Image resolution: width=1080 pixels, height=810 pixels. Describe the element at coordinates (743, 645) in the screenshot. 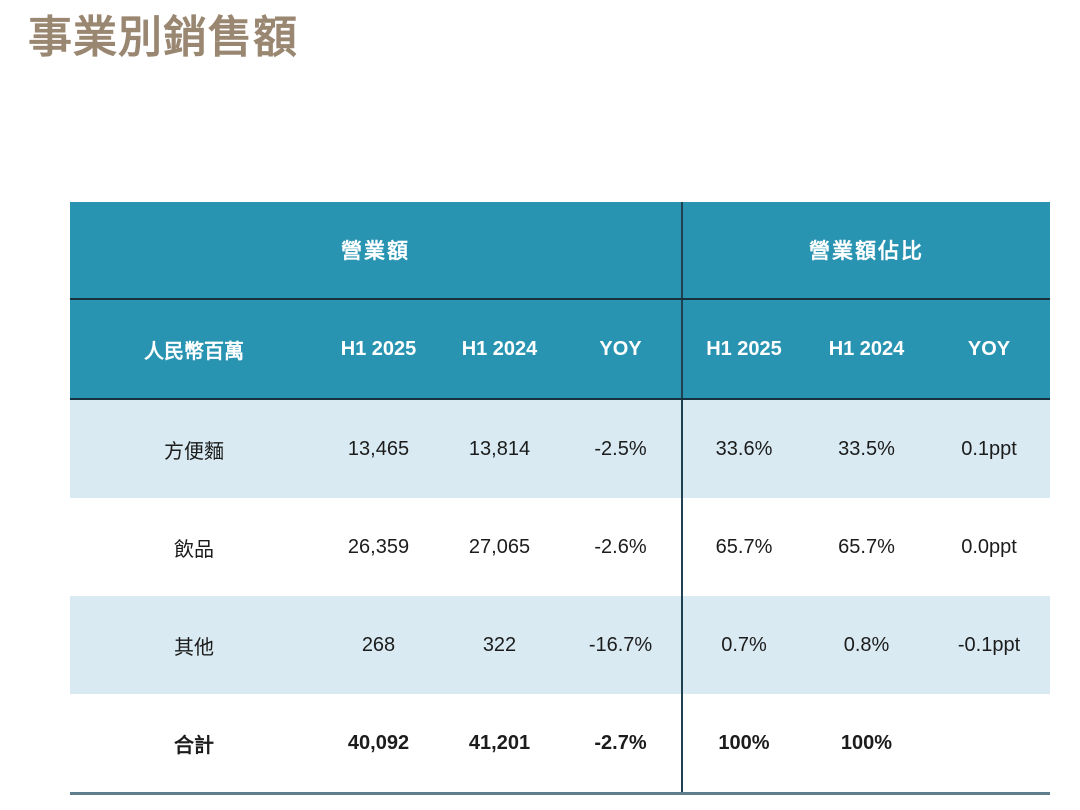

I see `table-cell: 0.7%` at that location.